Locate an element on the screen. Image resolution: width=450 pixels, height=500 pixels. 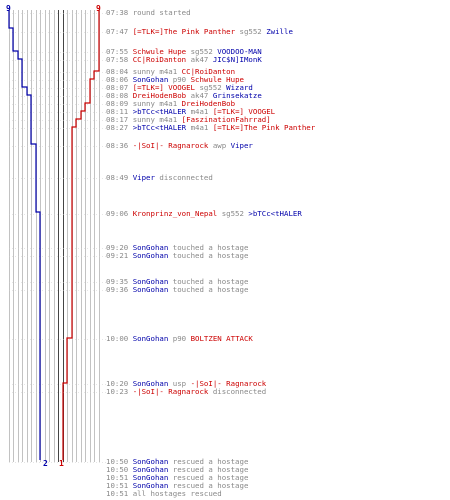
event-row: 07:38 round started is located at coordinates (148, 13).